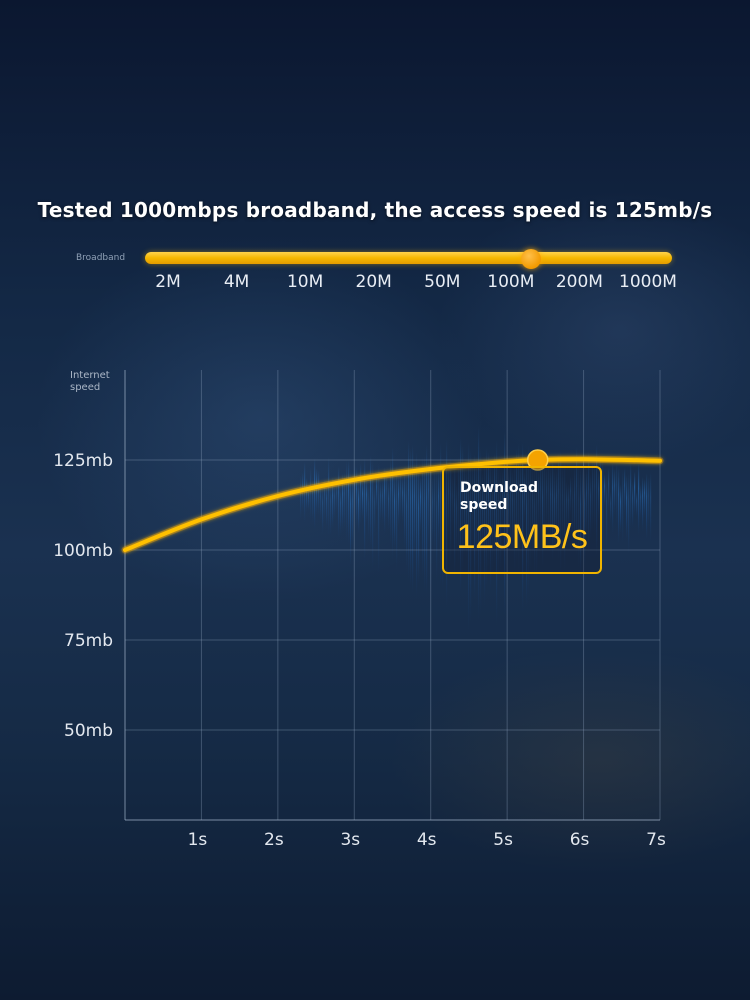 The width and height of the screenshot is (750, 1000). What do you see at coordinates (83, 551) in the screenshot?
I see `y-tick-label: 100mb` at bounding box center [83, 551].